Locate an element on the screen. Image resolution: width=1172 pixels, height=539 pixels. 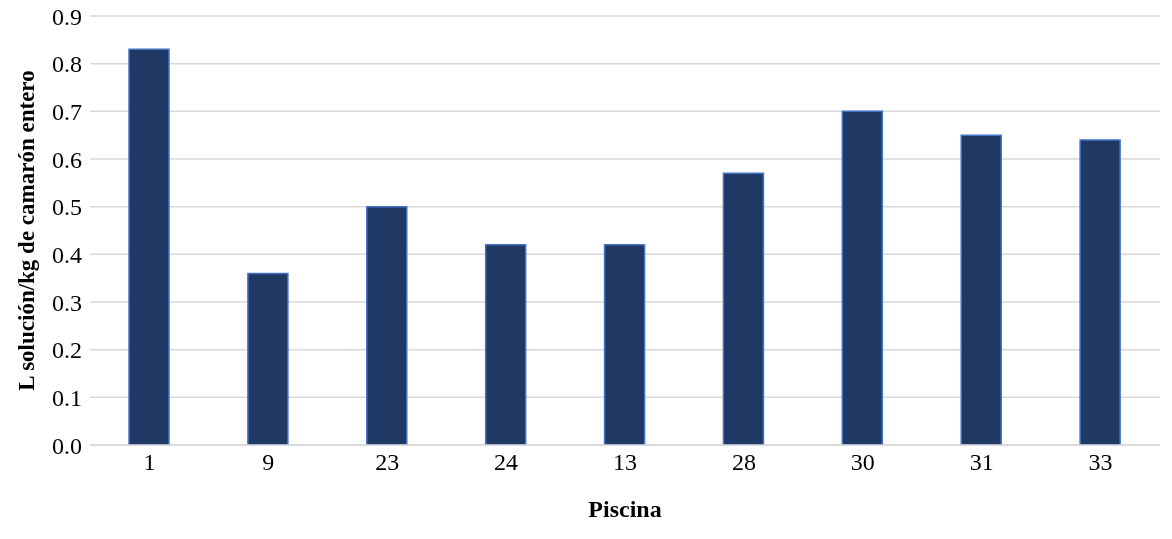
y-tick-label: 0.4 is located at coordinates (67, 254).